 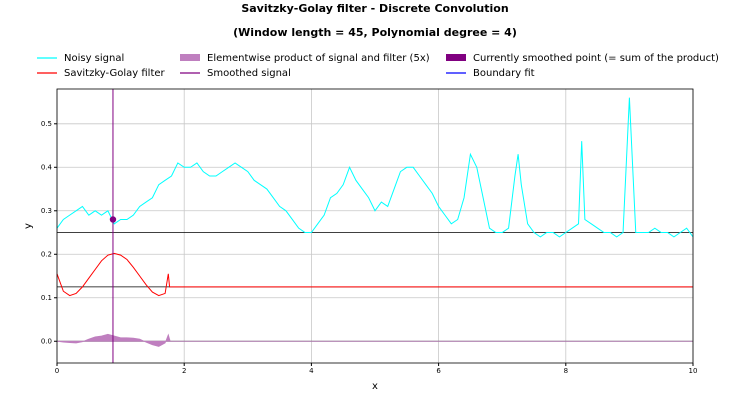 What do you see at coordinates (46, 298) in the screenshot?
I see `y-tick-label: 0.1` at bounding box center [46, 298].